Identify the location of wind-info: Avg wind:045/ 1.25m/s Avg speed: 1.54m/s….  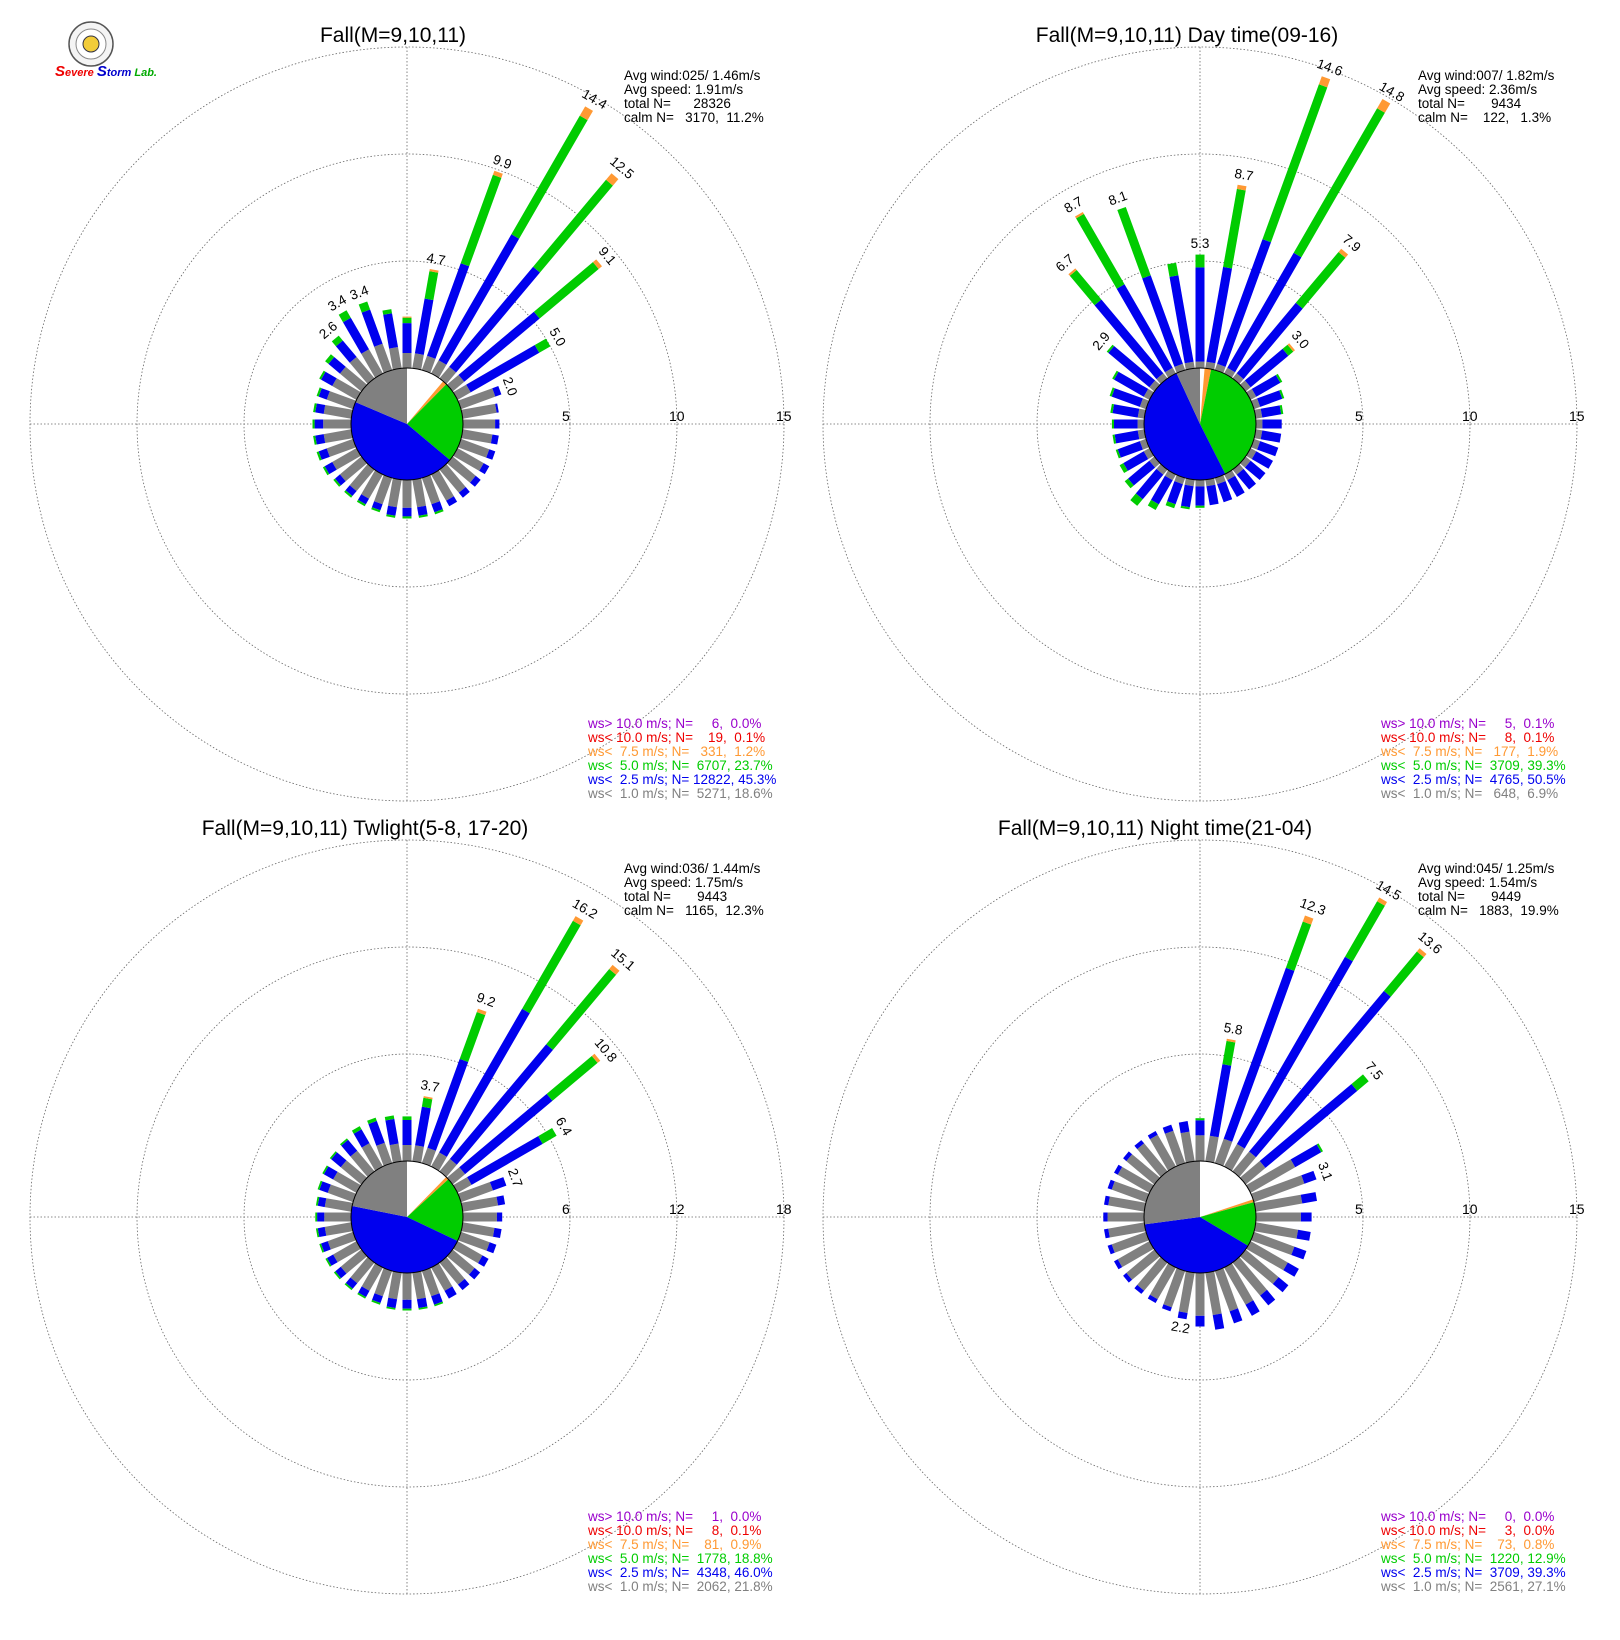
(1488, 889).